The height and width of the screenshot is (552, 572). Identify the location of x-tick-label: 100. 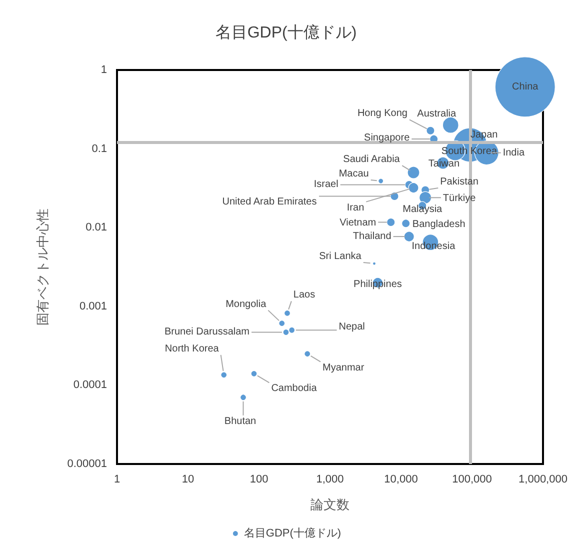
(259, 480).